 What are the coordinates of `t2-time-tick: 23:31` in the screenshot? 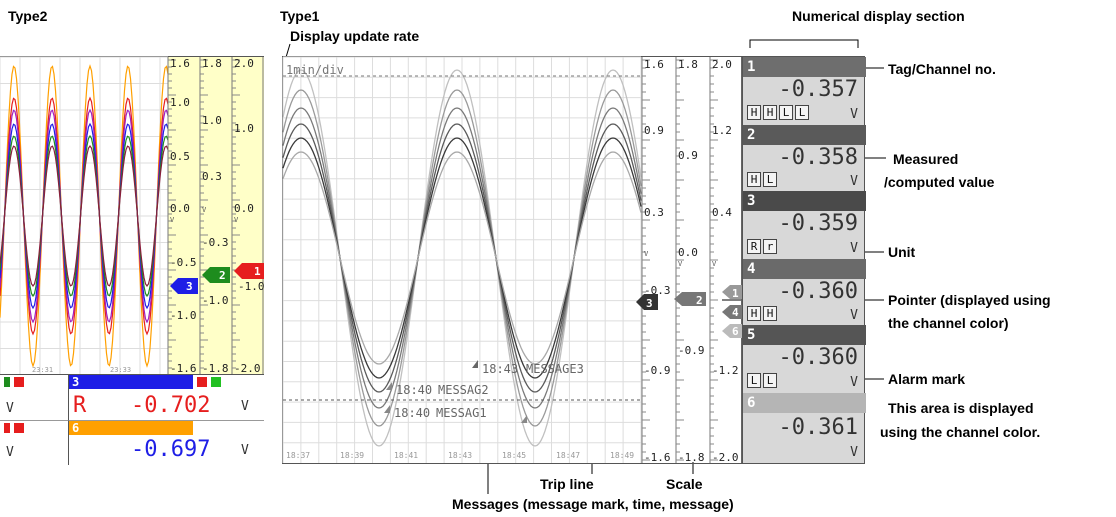 It's located at (42, 370).